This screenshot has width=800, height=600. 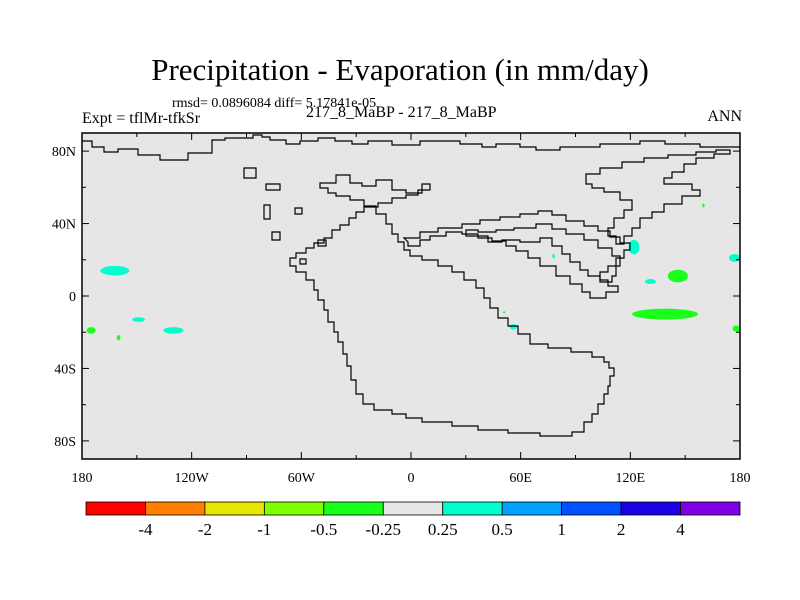 I want to click on colorbar-label: -0.25, so click(x=383, y=529).